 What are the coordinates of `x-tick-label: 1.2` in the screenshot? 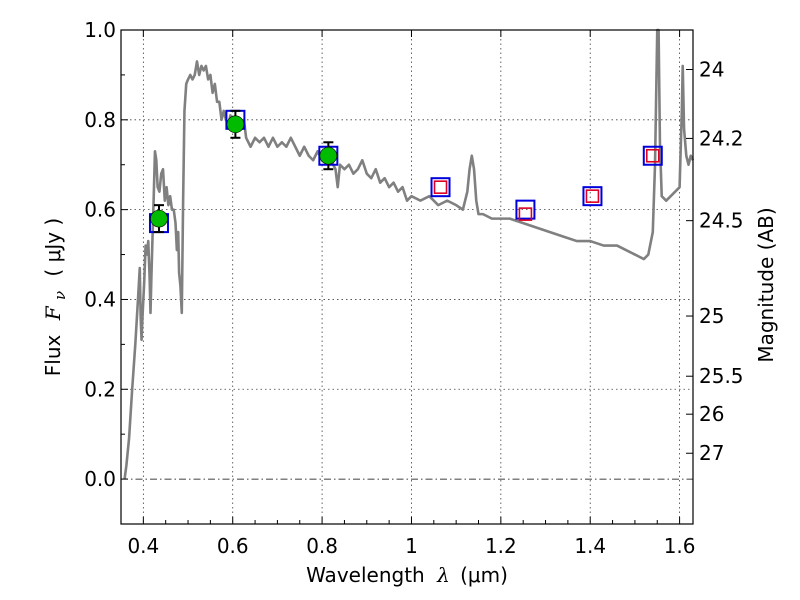 It's located at (501, 546).